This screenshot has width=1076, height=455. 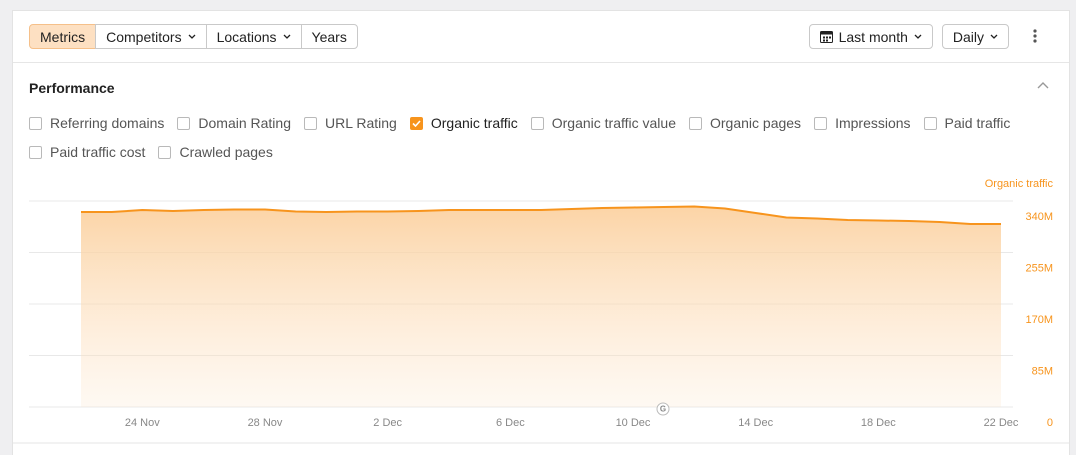 I want to click on metric-checkbox: URL Rating, so click(x=350, y=123).